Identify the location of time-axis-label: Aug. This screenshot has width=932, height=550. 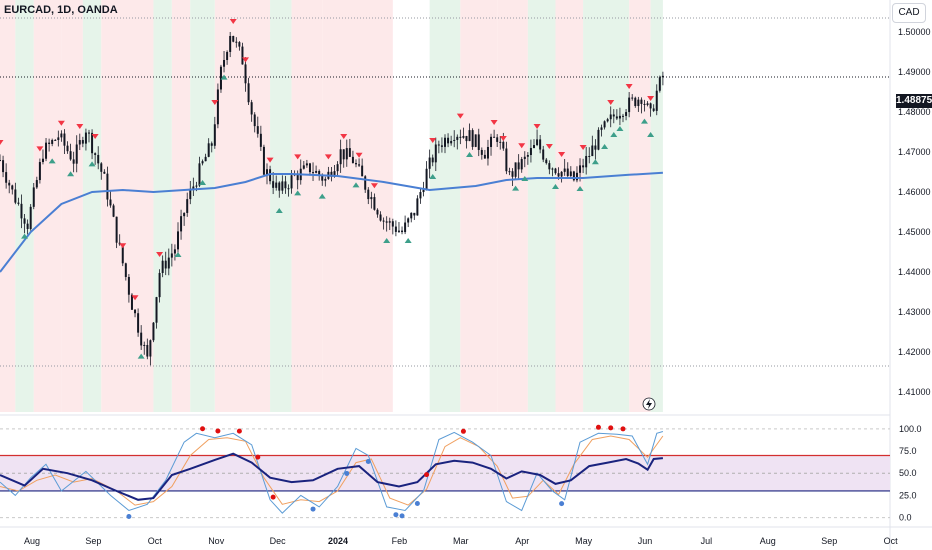
(32, 541).